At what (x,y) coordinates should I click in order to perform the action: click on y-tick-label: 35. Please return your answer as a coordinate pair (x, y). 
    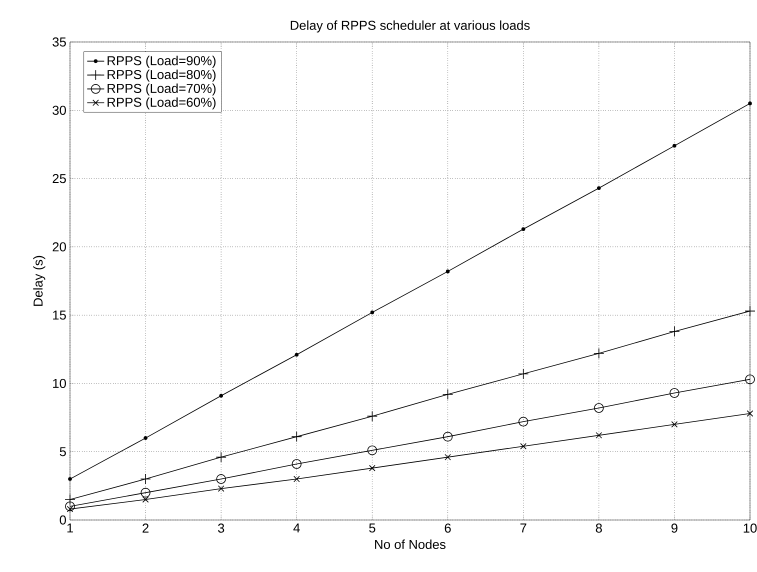
    Looking at the image, I should click on (59, 42).